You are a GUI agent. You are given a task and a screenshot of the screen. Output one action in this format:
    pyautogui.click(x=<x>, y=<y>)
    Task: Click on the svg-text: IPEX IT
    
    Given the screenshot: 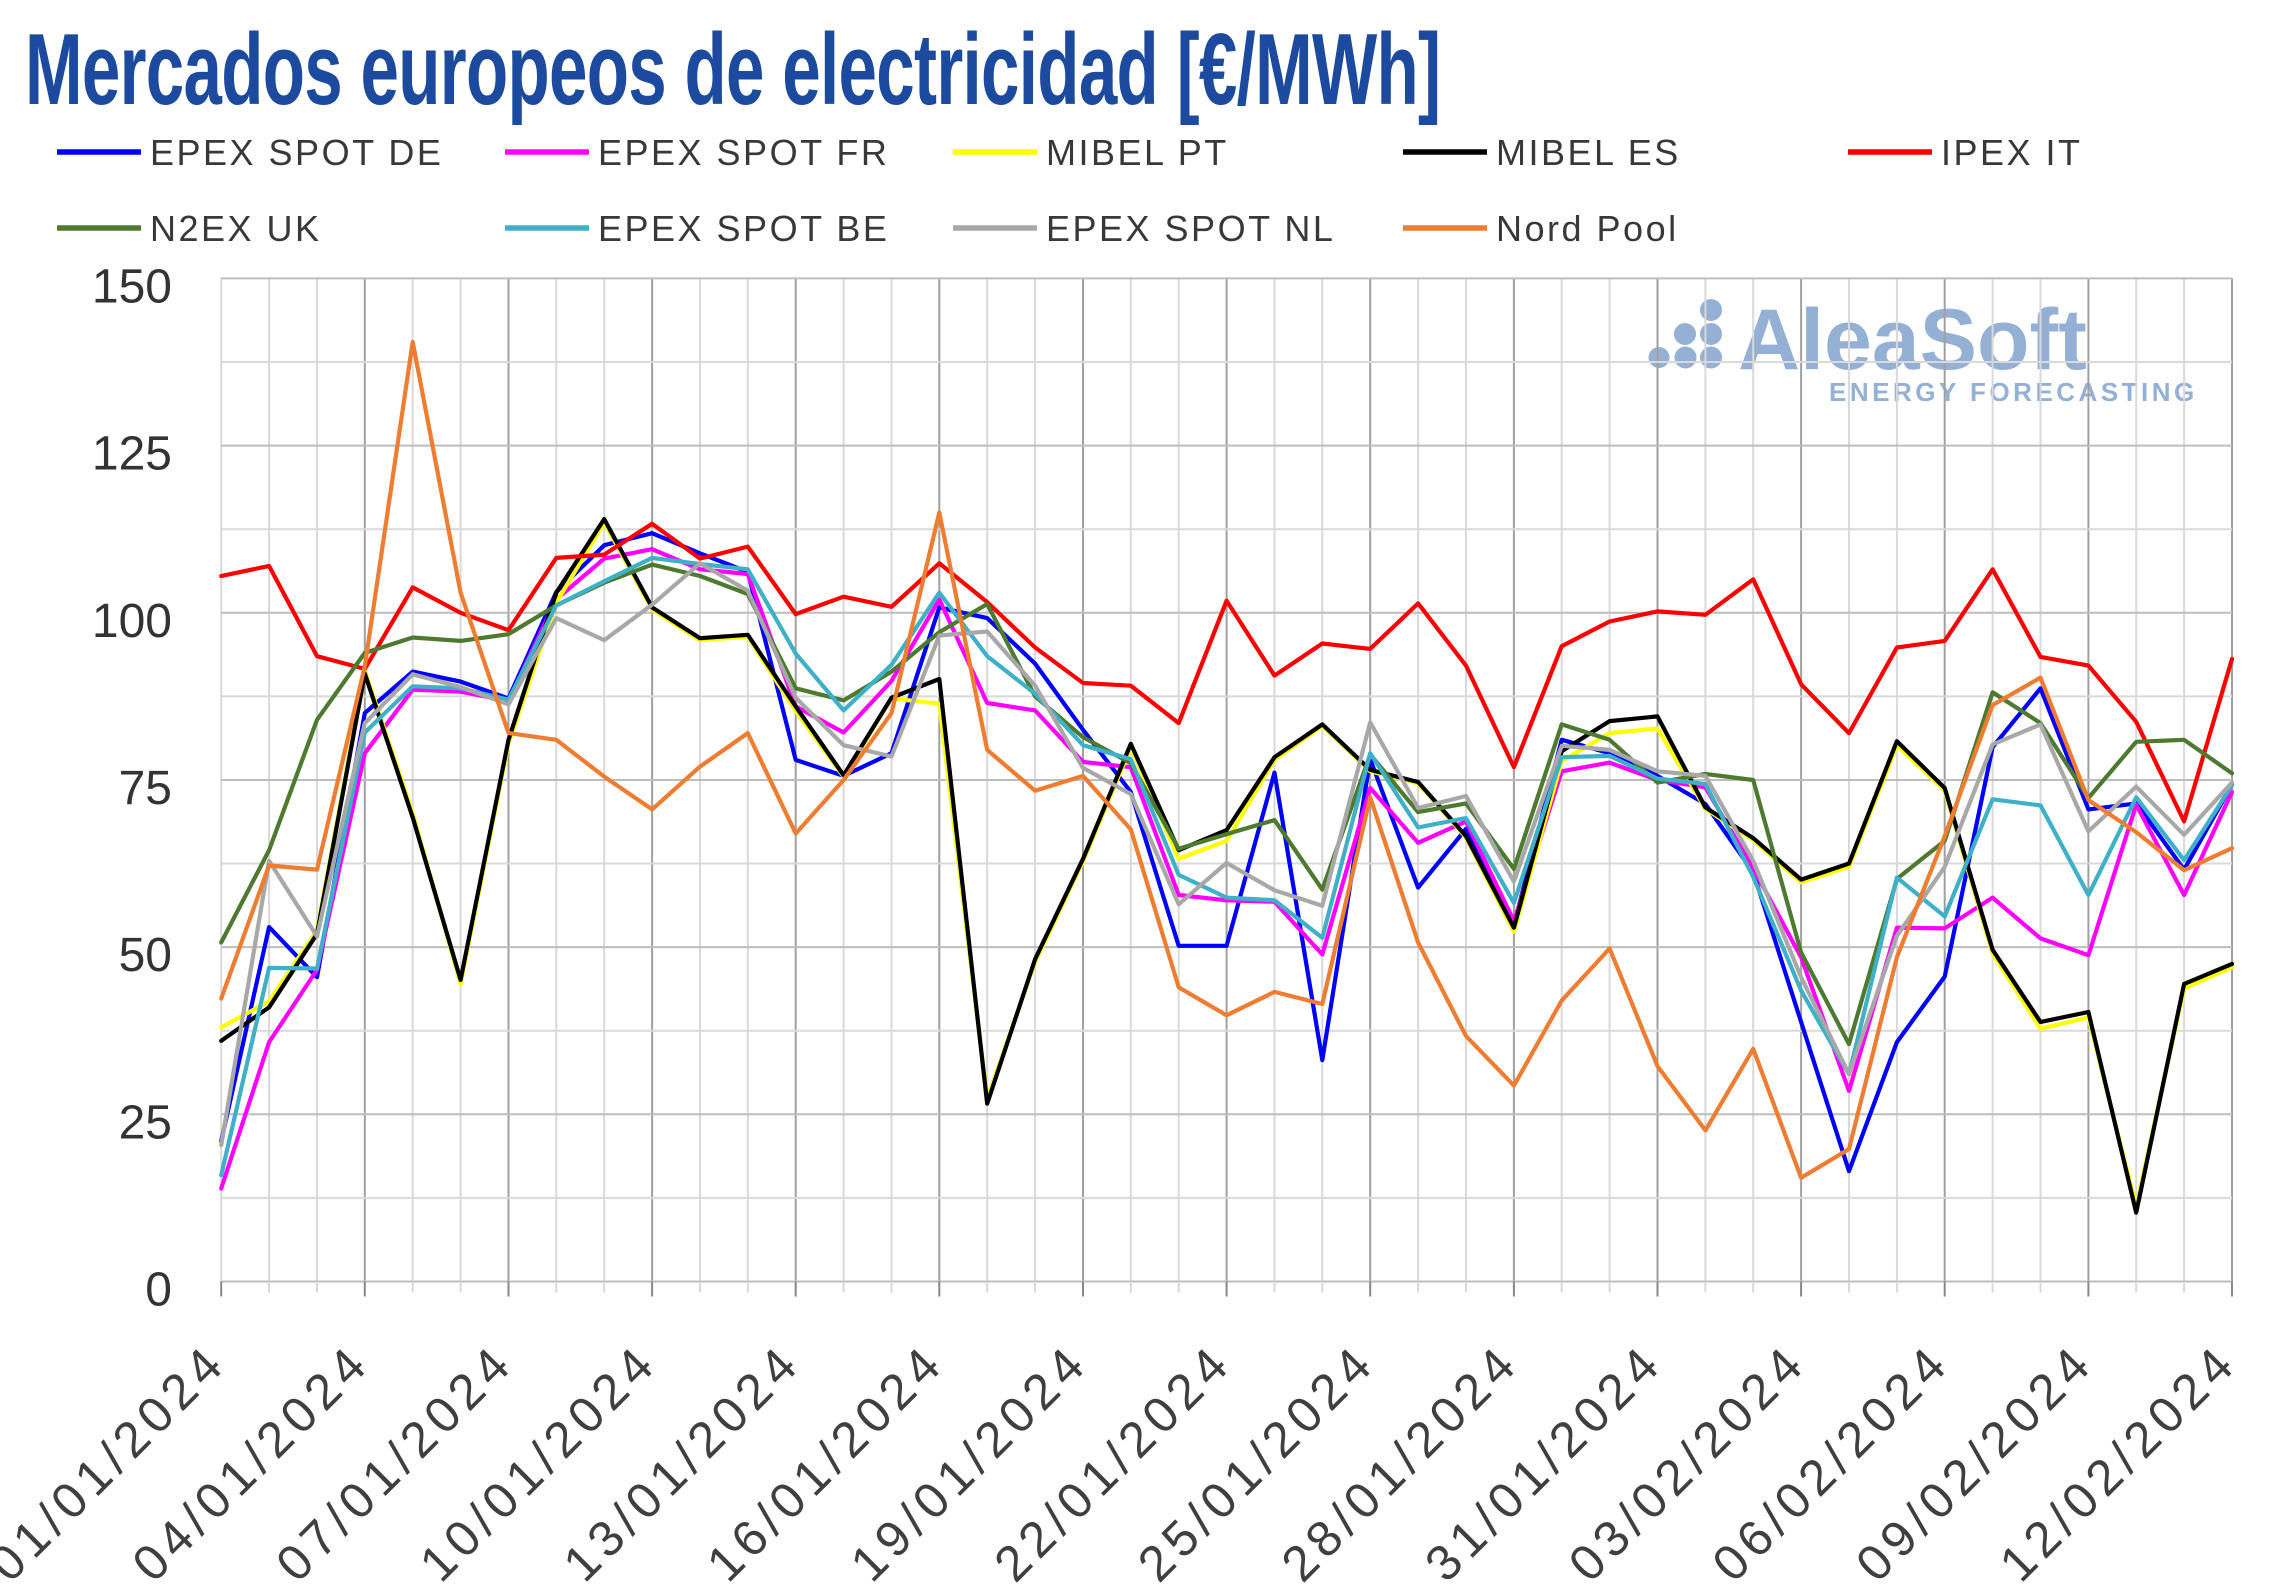 What is the action you would take?
    pyautogui.click(x=2012, y=152)
    